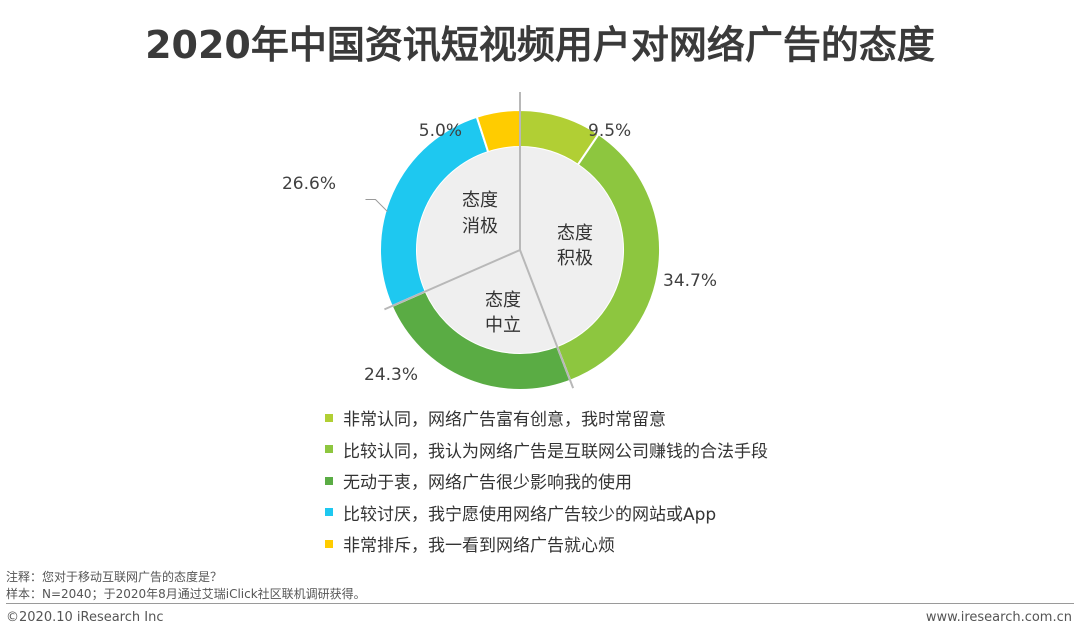  I want to click on slice-value-label: 34.7%, so click(690, 281).